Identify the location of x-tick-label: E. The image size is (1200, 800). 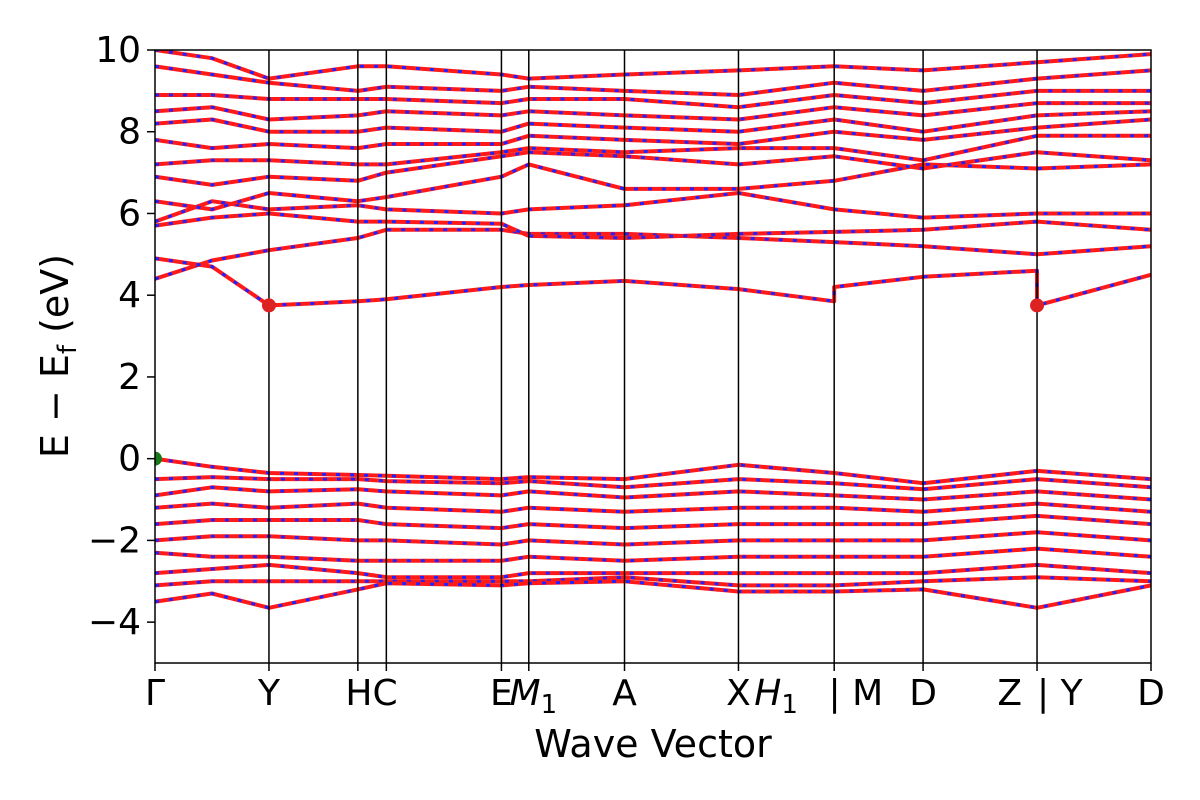
(501, 693).